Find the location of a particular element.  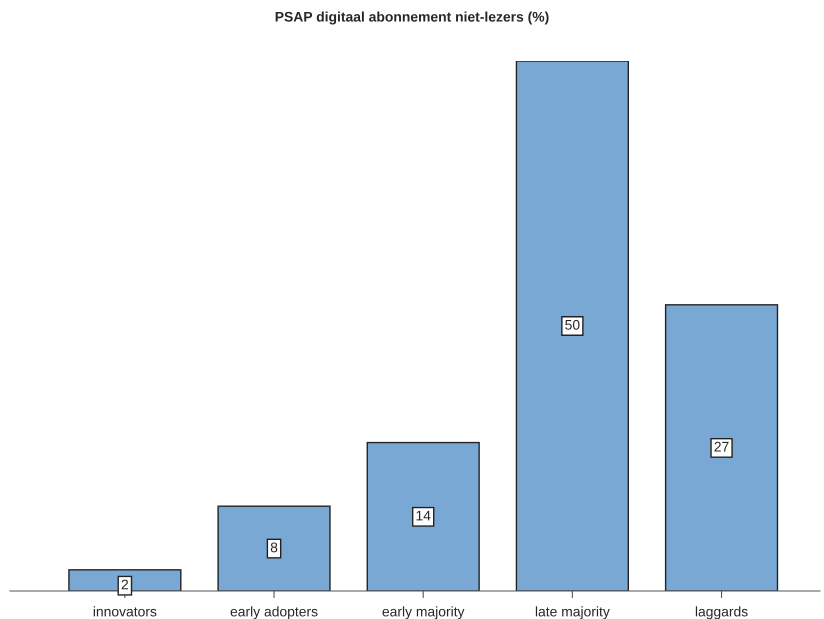

data-label: 27 is located at coordinates (721, 447).